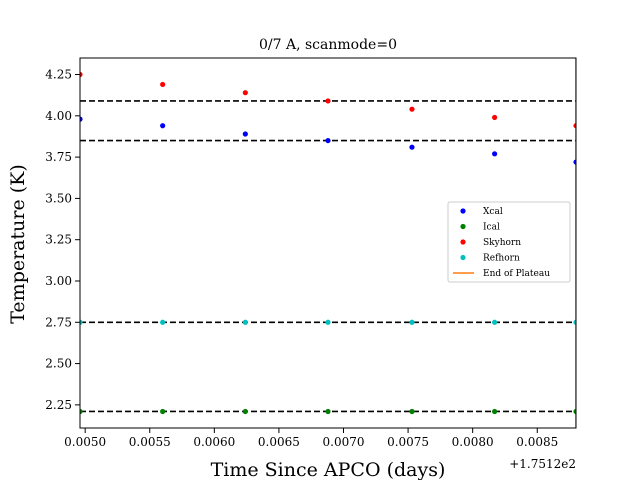 This screenshot has width=640, height=480. What do you see at coordinates (516, 274) in the screenshot?
I see `legend-label-end-of-plateau: End of Plateau` at bounding box center [516, 274].